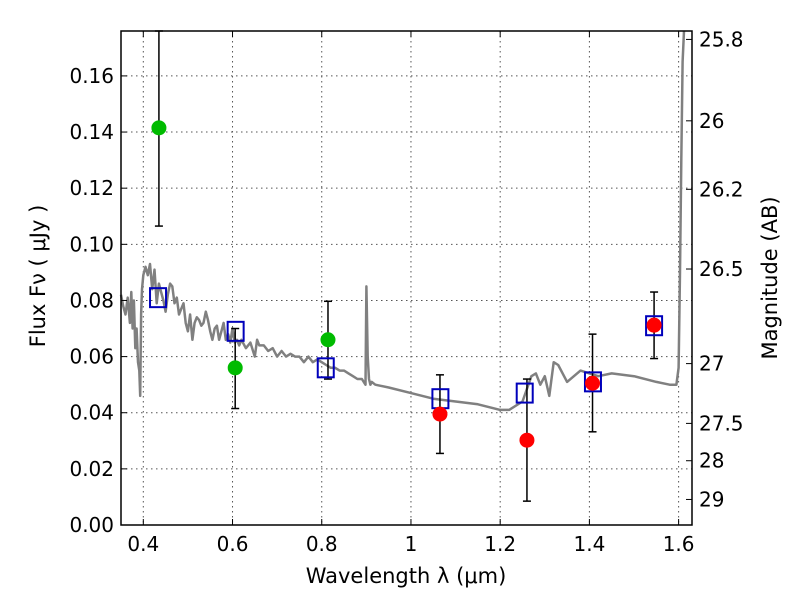 The image size is (800, 600). What do you see at coordinates (406, 576) in the screenshot?
I see `x-axis-label: Wavelength λ (μm)` at bounding box center [406, 576].